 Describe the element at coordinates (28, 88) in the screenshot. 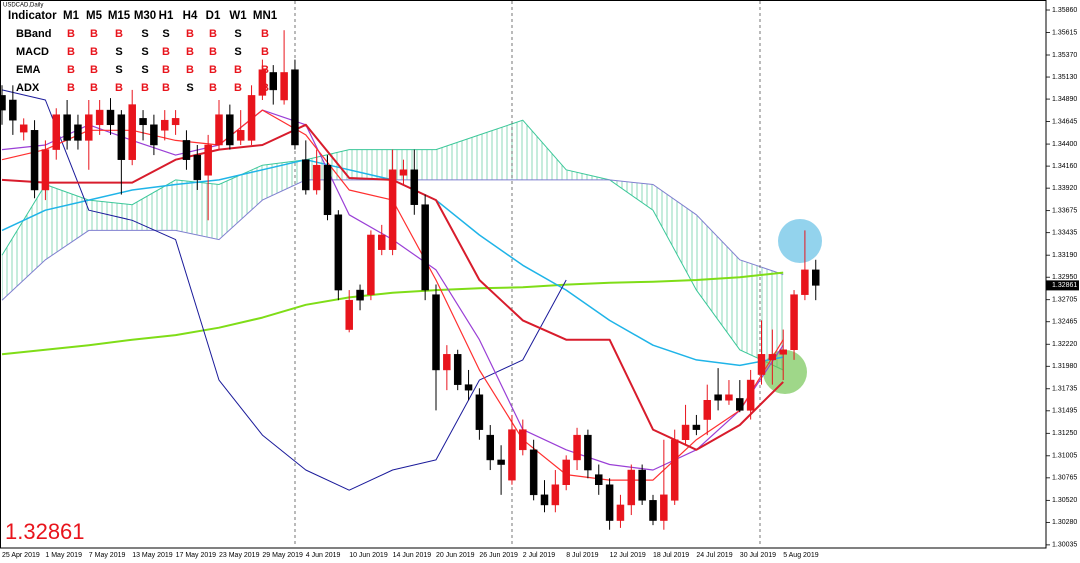

I see `table-row-label: ADX` at that location.